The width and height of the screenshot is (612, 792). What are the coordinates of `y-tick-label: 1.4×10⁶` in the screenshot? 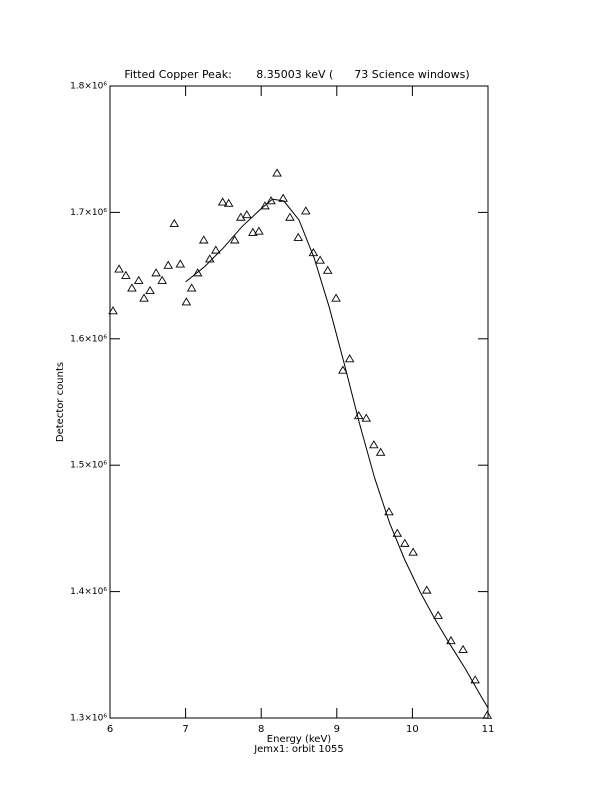 It's located at (88, 592).